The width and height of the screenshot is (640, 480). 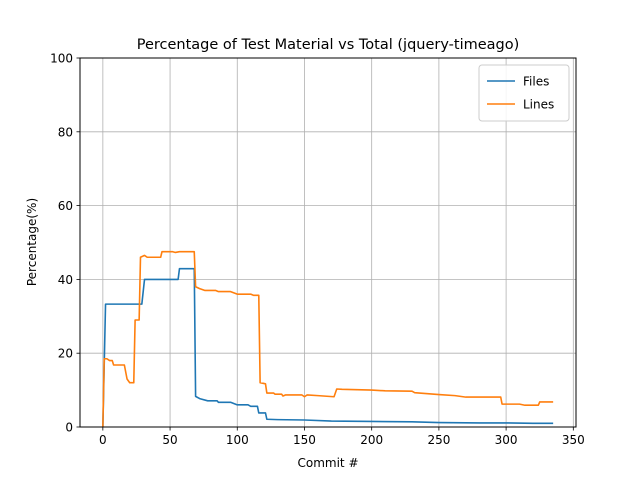 What do you see at coordinates (438, 440) in the screenshot?
I see `x-tick-label: 250` at bounding box center [438, 440].